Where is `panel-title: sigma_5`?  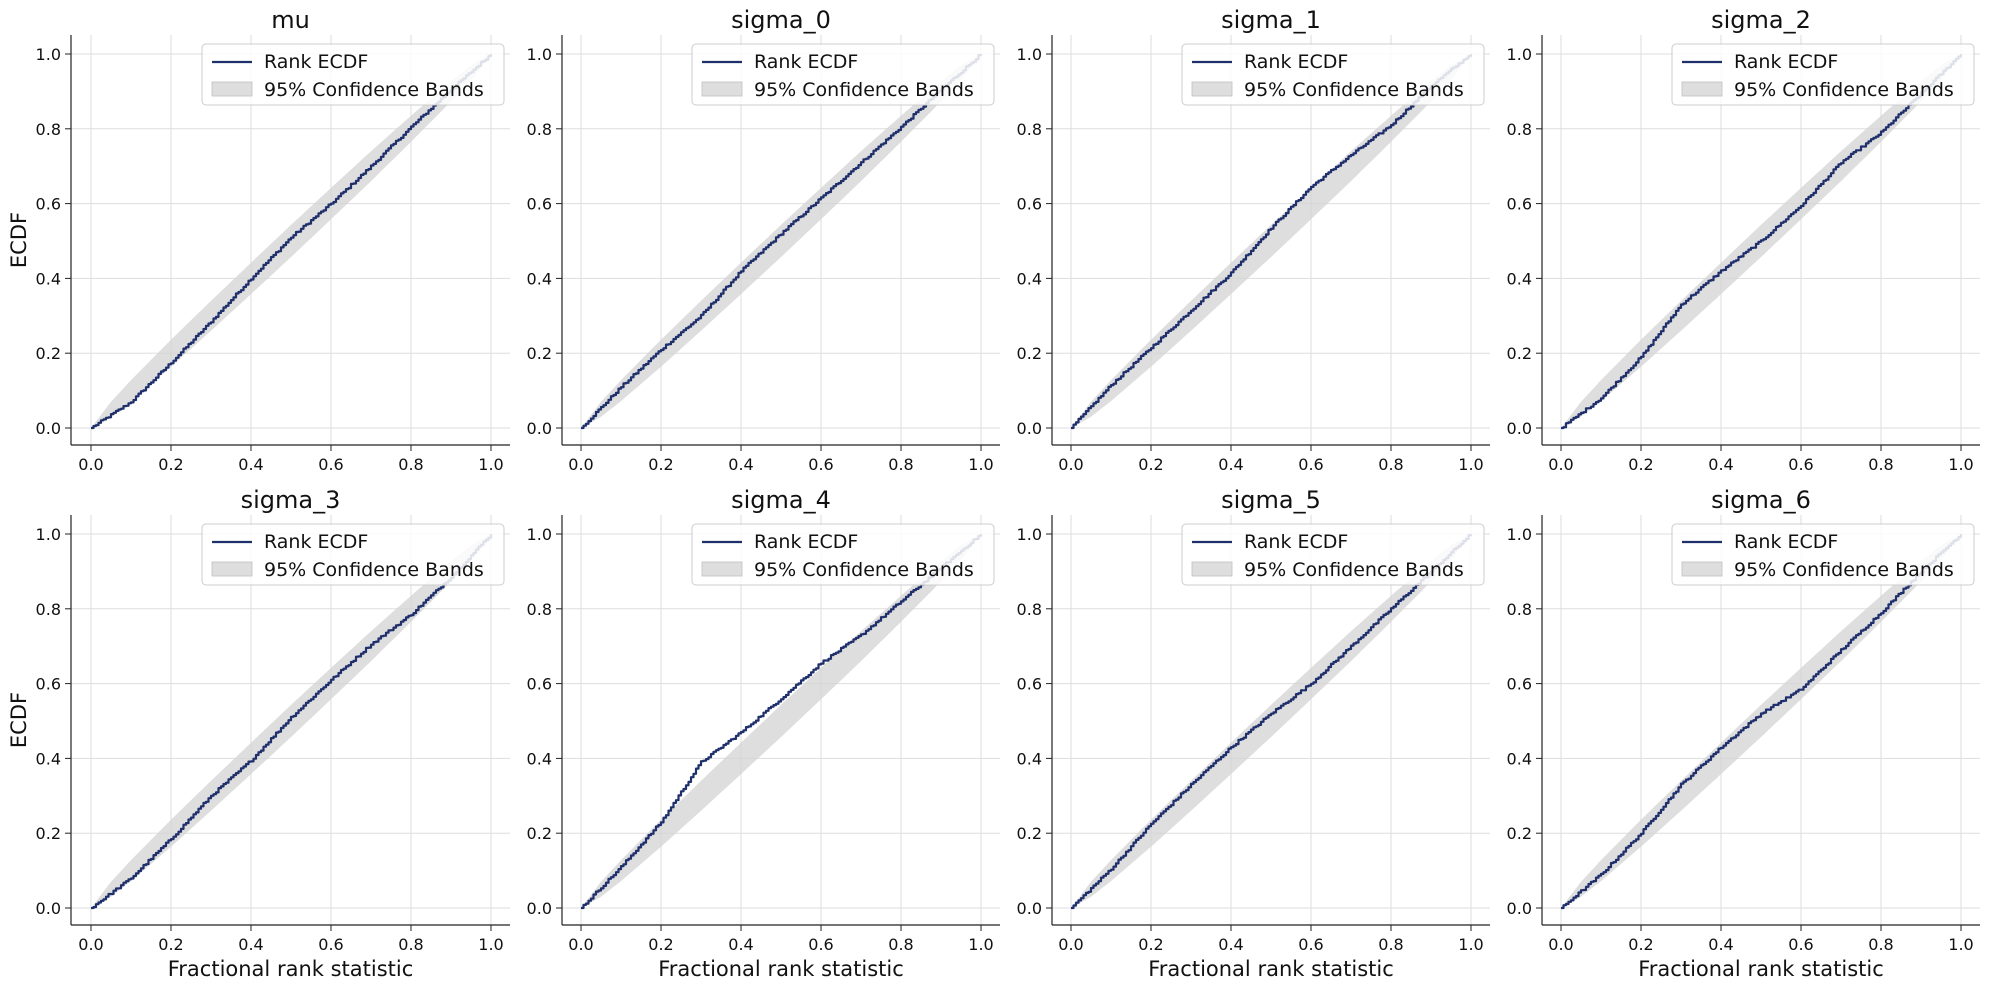 panel-title: sigma_5 is located at coordinates (1271, 500).